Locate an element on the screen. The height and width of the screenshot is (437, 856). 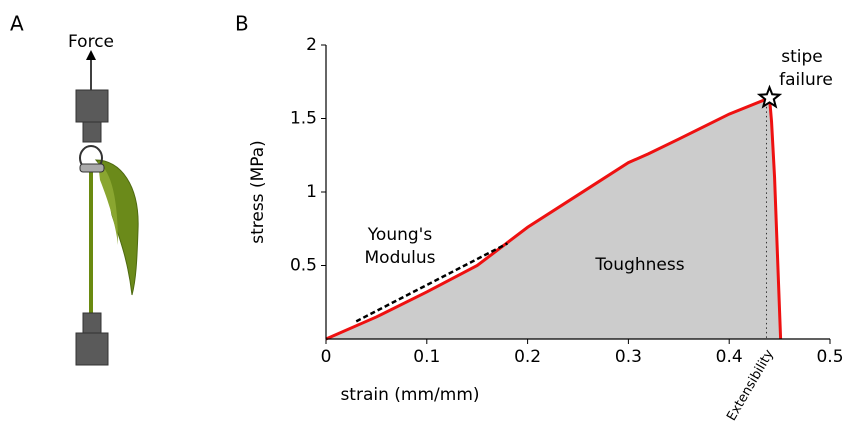
tensile-diagram: Force is located at coordinates (103, 199).